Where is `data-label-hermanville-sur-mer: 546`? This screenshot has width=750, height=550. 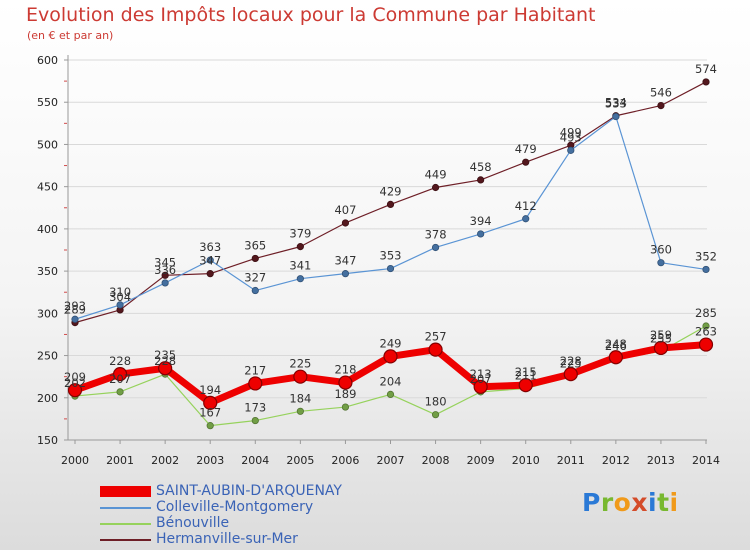 data-label-hermanville-sur-mer: 546 is located at coordinates (661, 93).